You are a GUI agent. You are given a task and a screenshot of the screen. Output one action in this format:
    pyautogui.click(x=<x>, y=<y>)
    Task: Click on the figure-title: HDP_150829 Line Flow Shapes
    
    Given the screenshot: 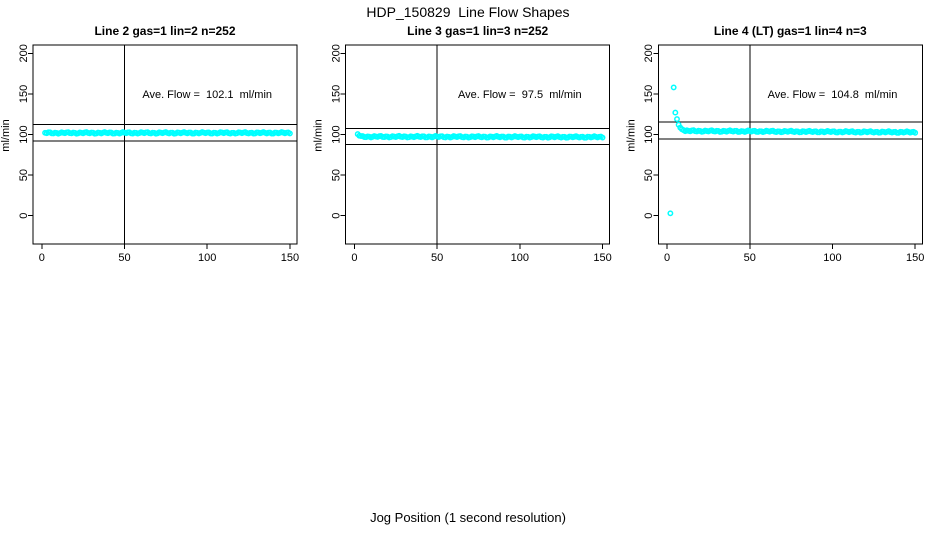 What is the action you would take?
    pyautogui.click(x=468, y=12)
    